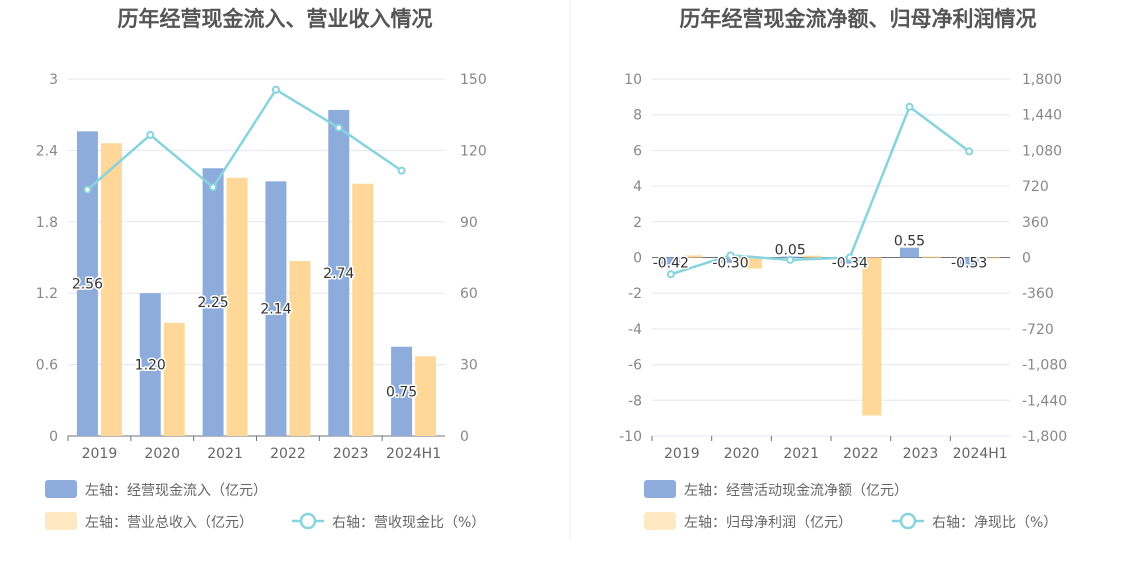 The width and height of the screenshot is (1134, 582). What do you see at coordinates (174, 379) in the screenshot?
I see `chart1-bar-s2-2020` at bounding box center [174, 379].